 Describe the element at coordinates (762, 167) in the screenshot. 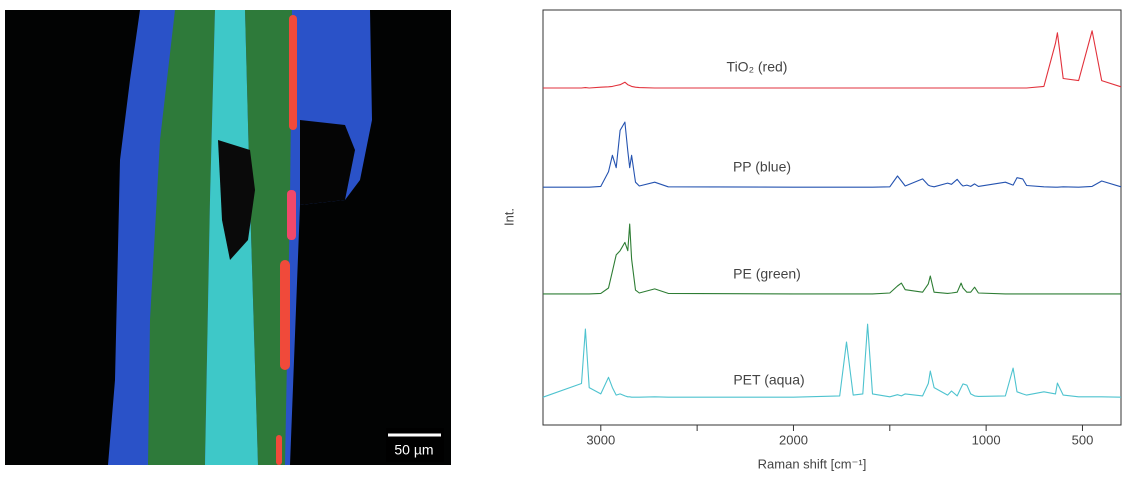

I see `series-label: PP (blue)` at that location.